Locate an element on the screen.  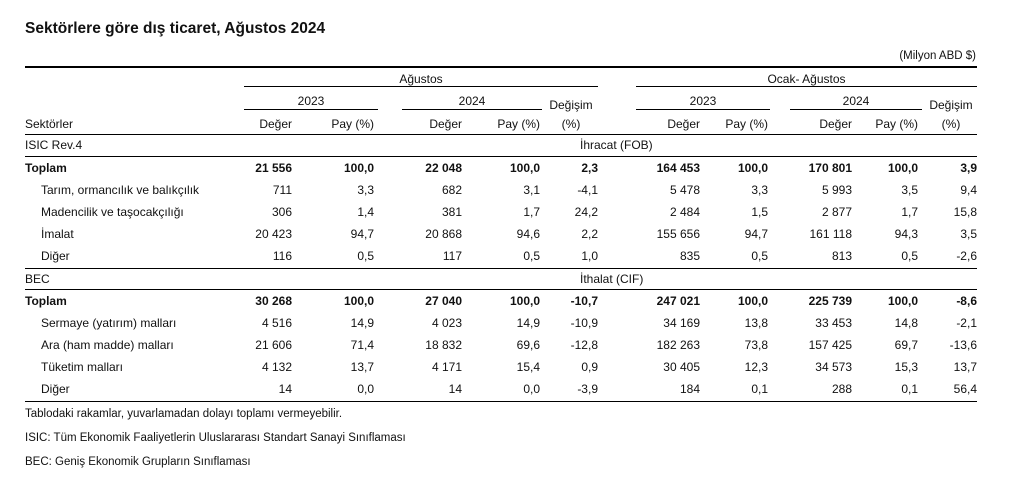
table-cell: 161 118 is located at coordinates (831, 234).